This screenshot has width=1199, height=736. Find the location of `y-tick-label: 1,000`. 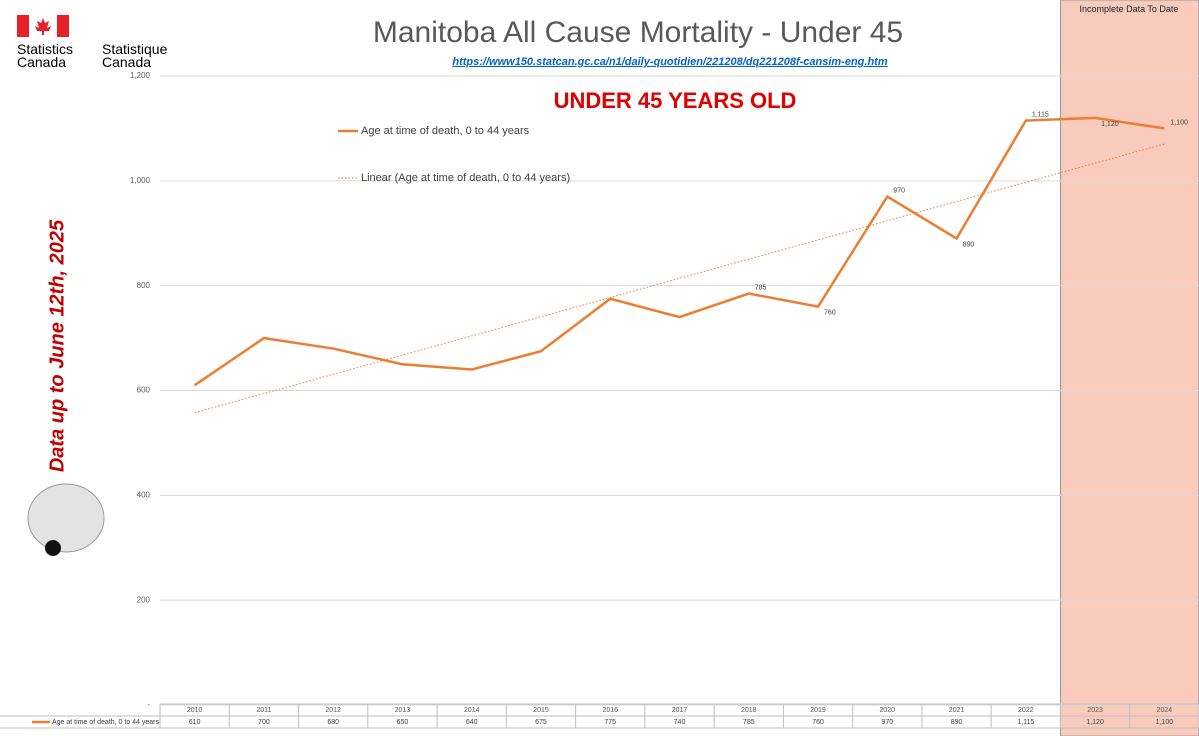

y-tick-label: 1,000 is located at coordinates (140, 180).